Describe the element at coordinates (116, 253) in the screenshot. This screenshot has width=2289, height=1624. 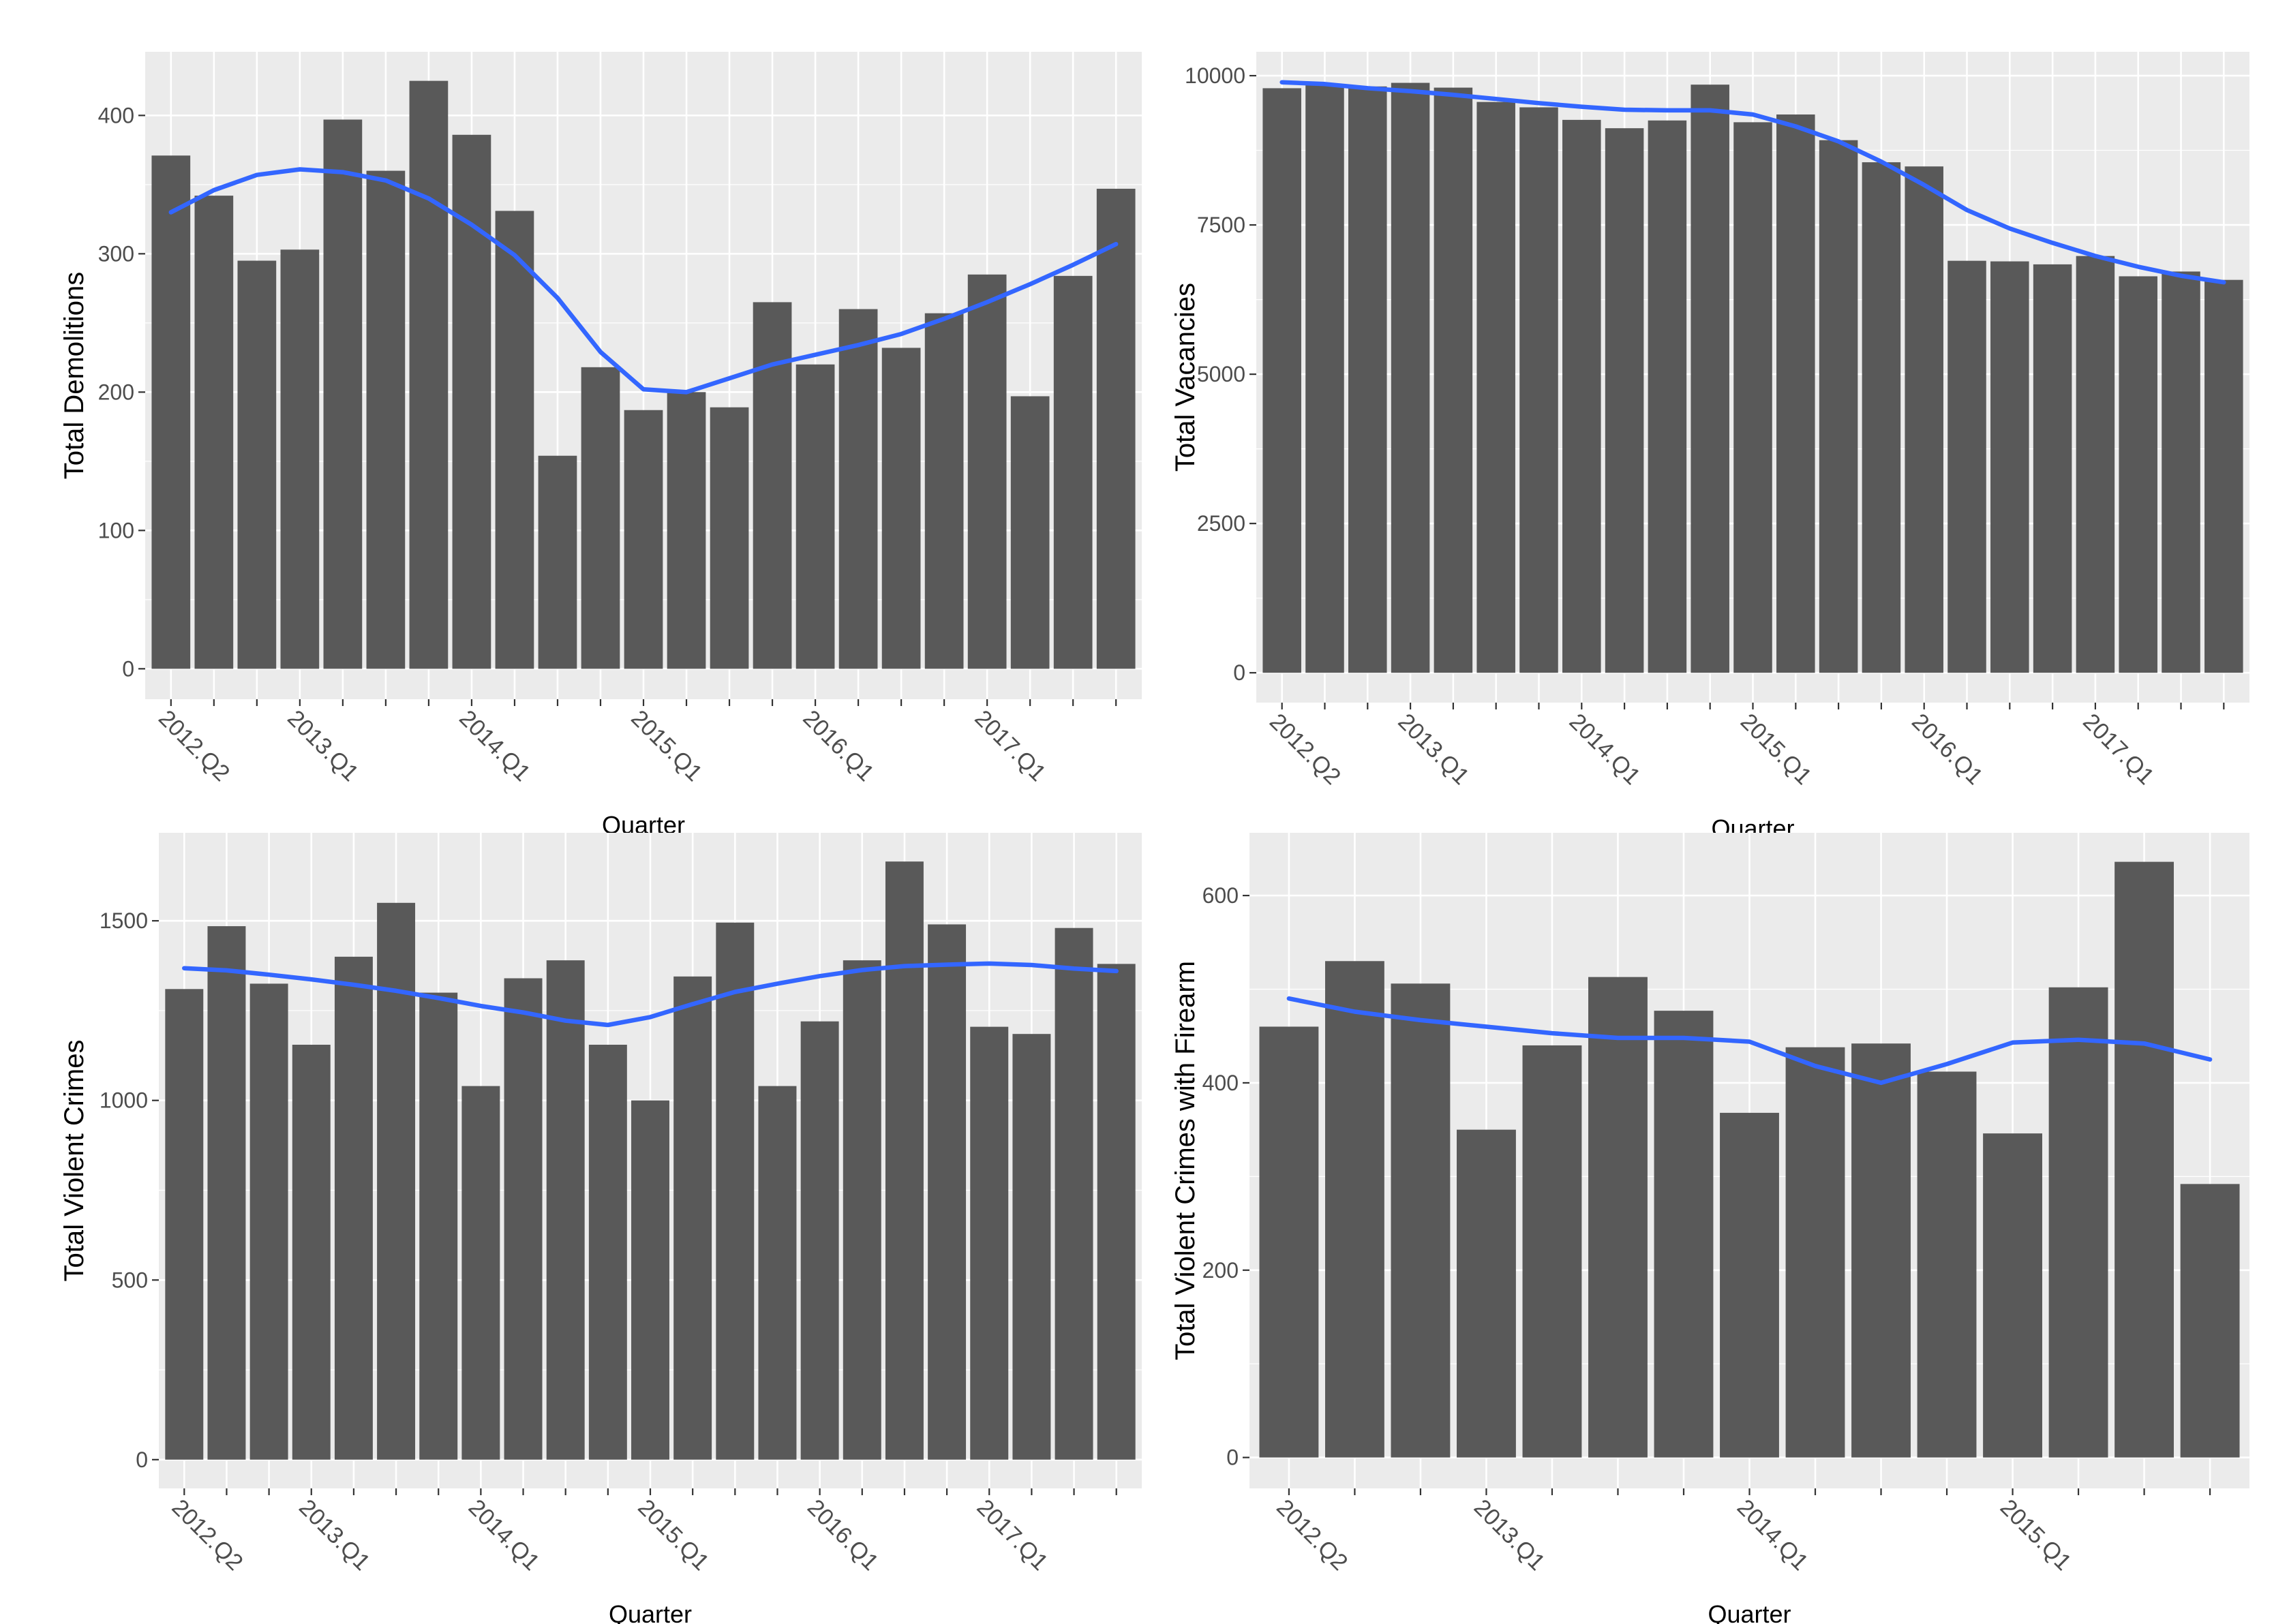
I see `y-tick-label: 300` at that location.